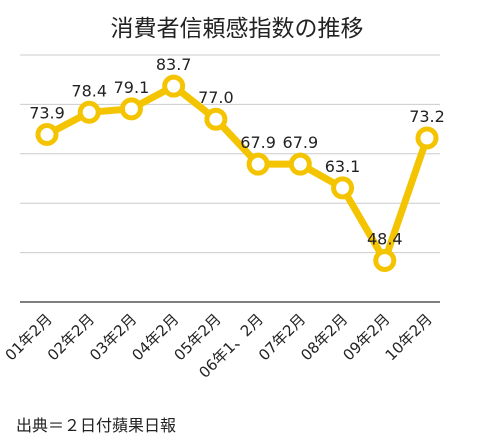 This screenshot has width=484, height=447. What do you see at coordinates (89, 90) in the screenshot?
I see `data-label: 78.4` at bounding box center [89, 90].